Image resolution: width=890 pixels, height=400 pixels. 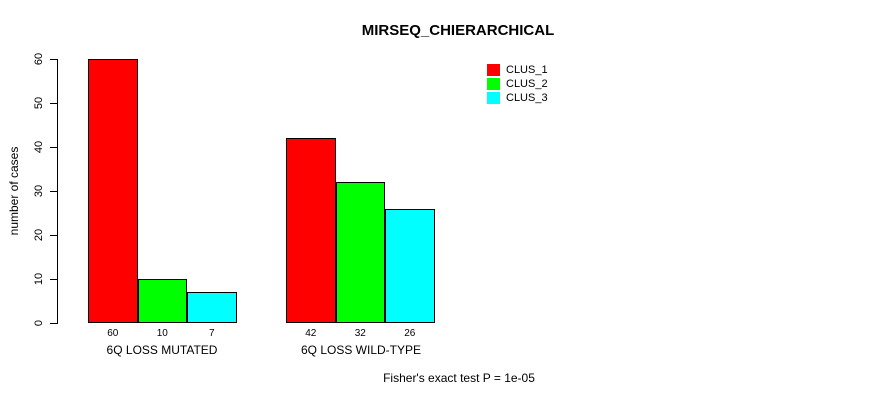 I want to click on bar-value-label: 60, so click(x=113, y=333).